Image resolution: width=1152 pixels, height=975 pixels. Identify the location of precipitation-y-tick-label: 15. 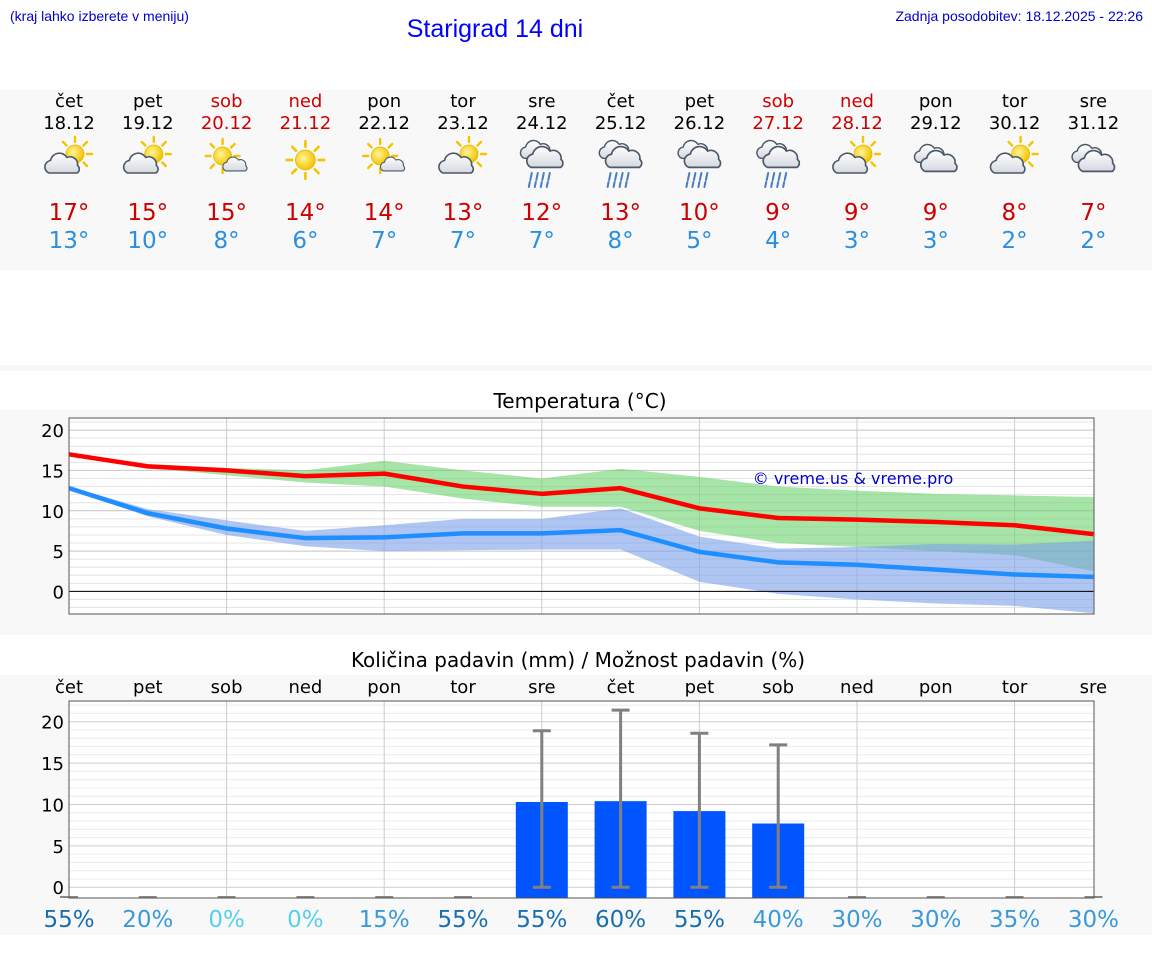
(52, 764).